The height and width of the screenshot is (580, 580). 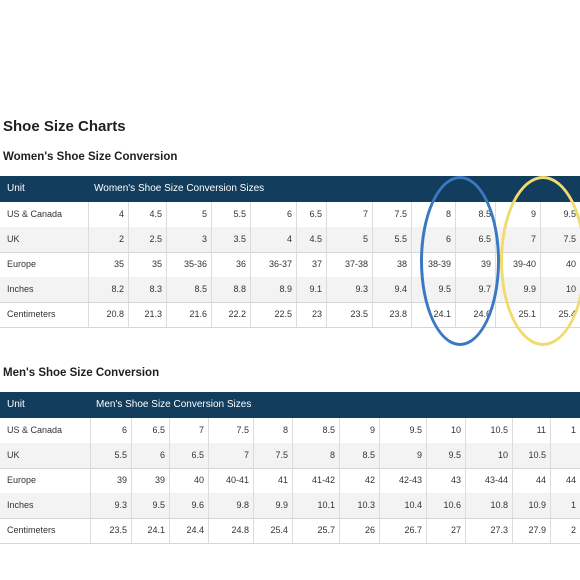 I want to click on table-cell: 24.1, so click(x=150, y=530).